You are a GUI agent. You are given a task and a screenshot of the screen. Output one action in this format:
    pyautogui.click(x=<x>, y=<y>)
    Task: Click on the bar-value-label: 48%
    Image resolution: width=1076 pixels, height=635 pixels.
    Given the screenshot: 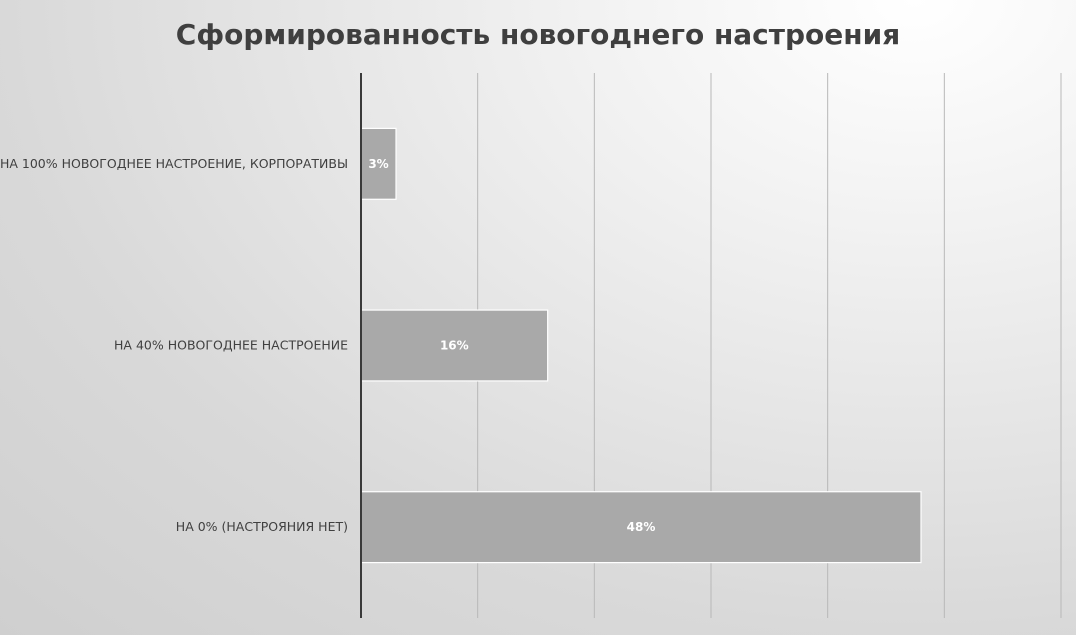 What is the action you would take?
    pyautogui.click(x=641, y=527)
    